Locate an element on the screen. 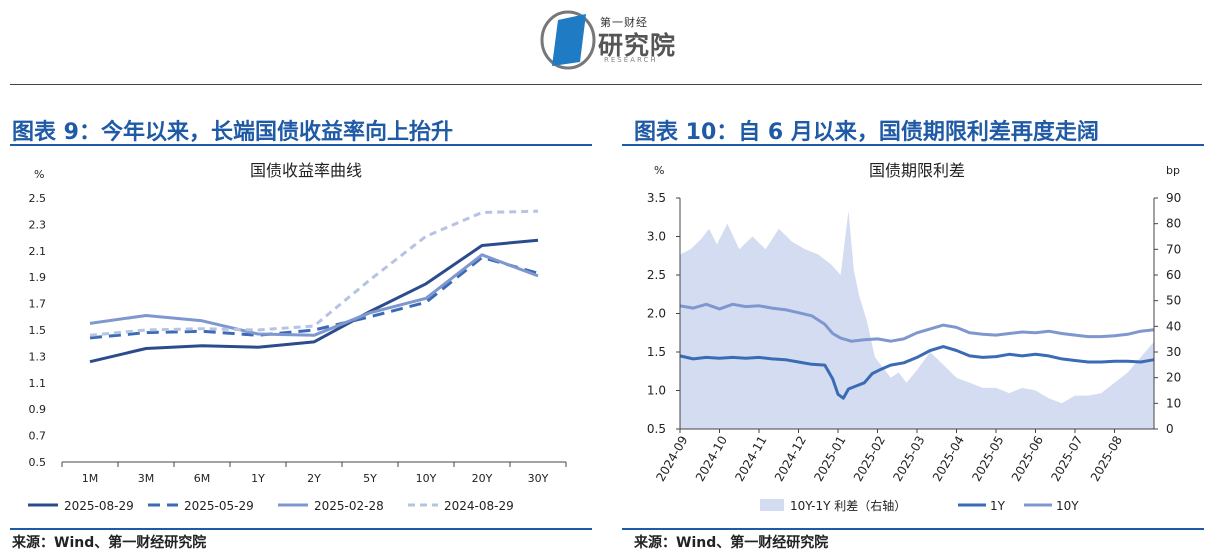 Image resolution: width=1214 pixels, height=560 pixels. header-divider is located at coordinates (606, 84).